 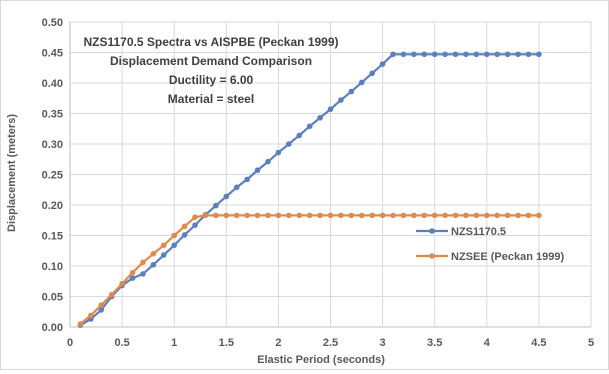 What do you see at coordinates (174, 343) in the screenshot?
I see `x-tick-label: 1` at bounding box center [174, 343].